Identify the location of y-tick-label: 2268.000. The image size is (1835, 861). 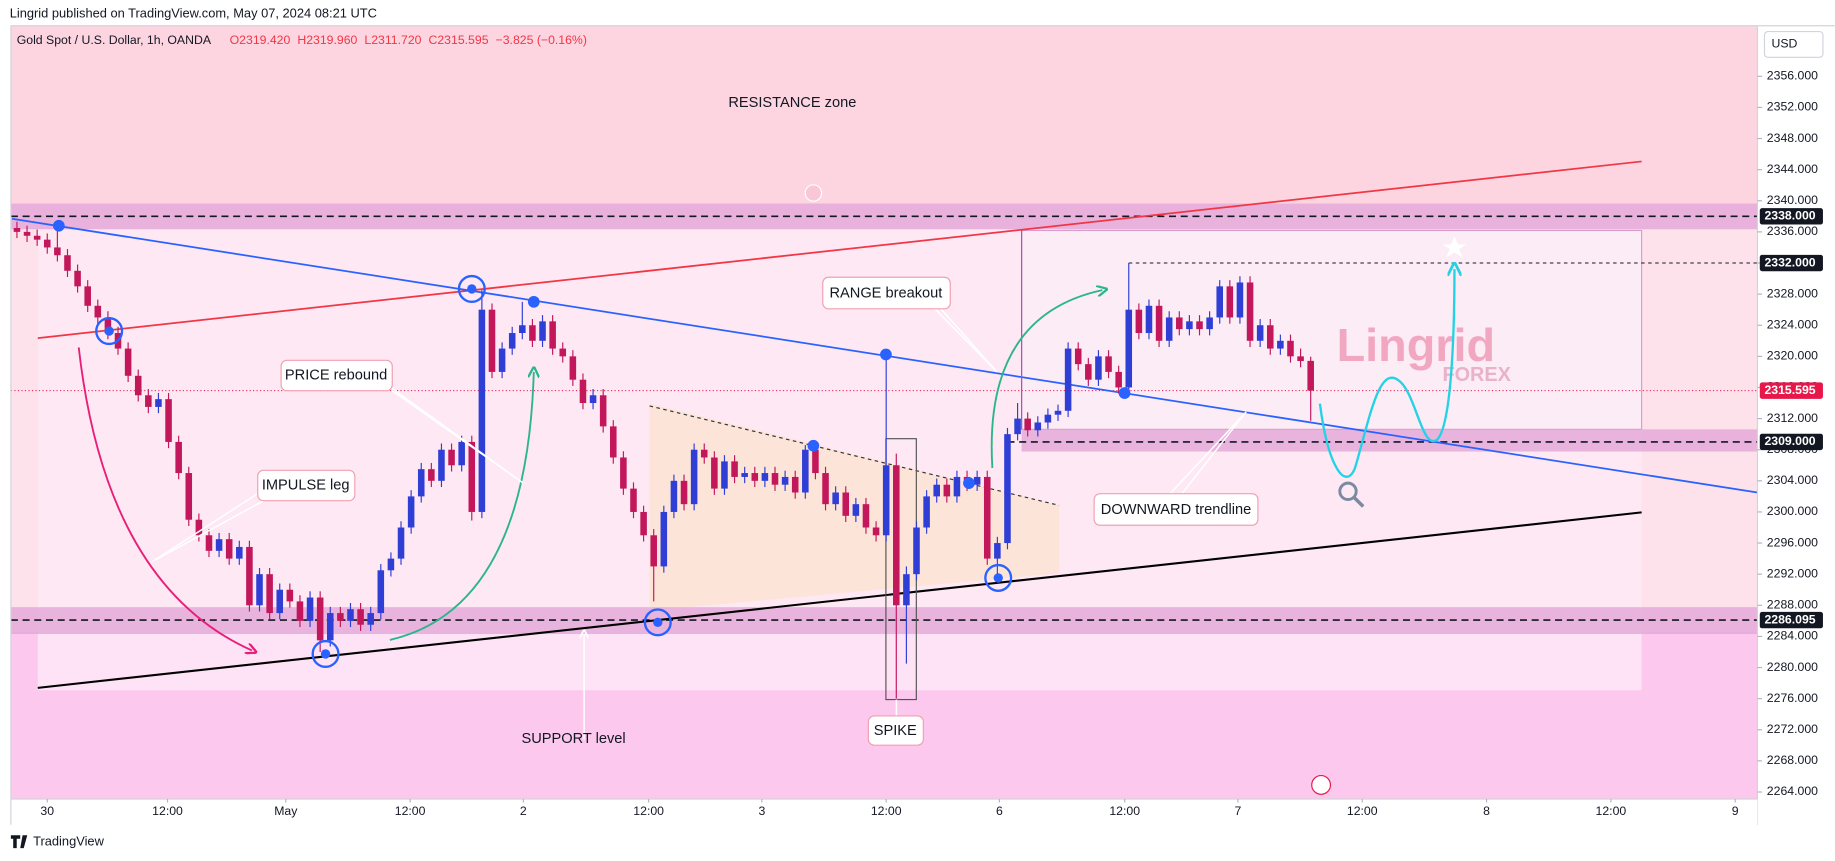
(1792, 760).